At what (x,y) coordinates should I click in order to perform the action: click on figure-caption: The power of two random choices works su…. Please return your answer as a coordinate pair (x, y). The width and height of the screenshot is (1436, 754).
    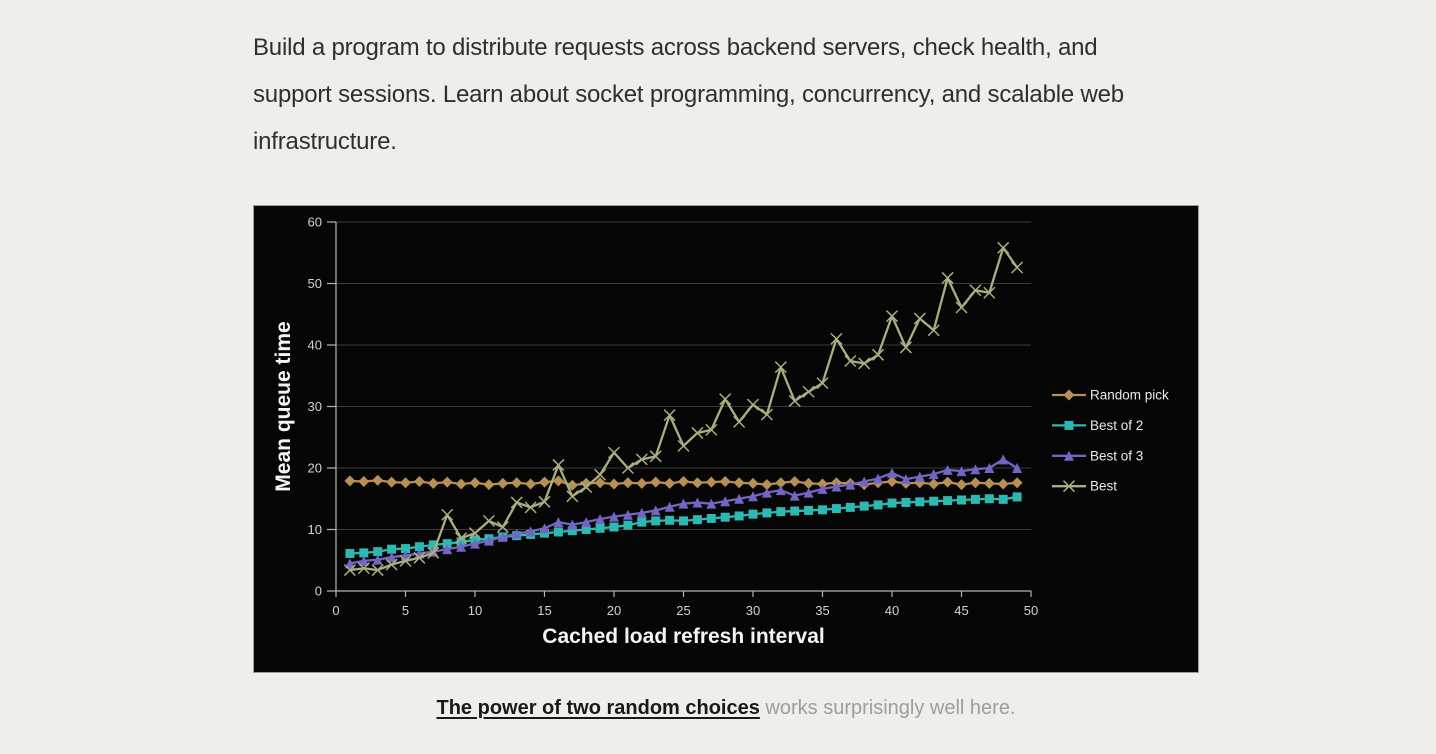
    Looking at the image, I should click on (726, 708).